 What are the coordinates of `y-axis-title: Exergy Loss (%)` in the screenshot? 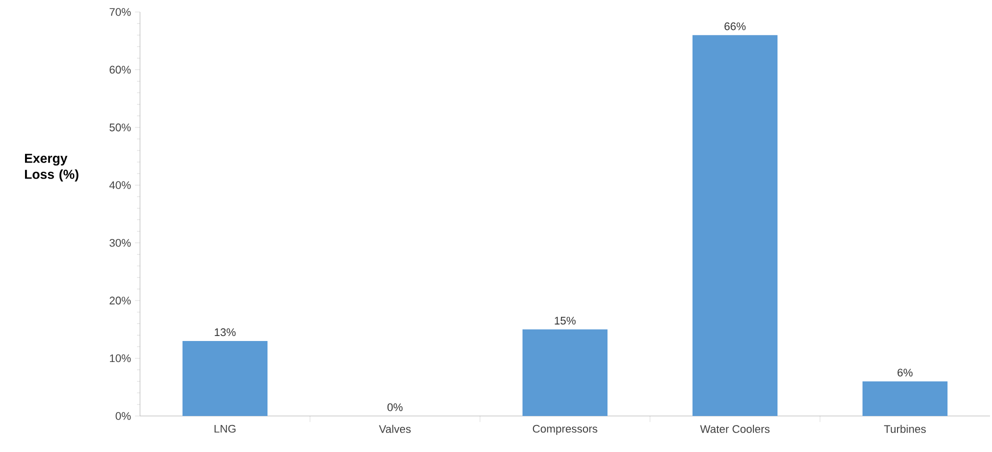 It's located at (51, 168).